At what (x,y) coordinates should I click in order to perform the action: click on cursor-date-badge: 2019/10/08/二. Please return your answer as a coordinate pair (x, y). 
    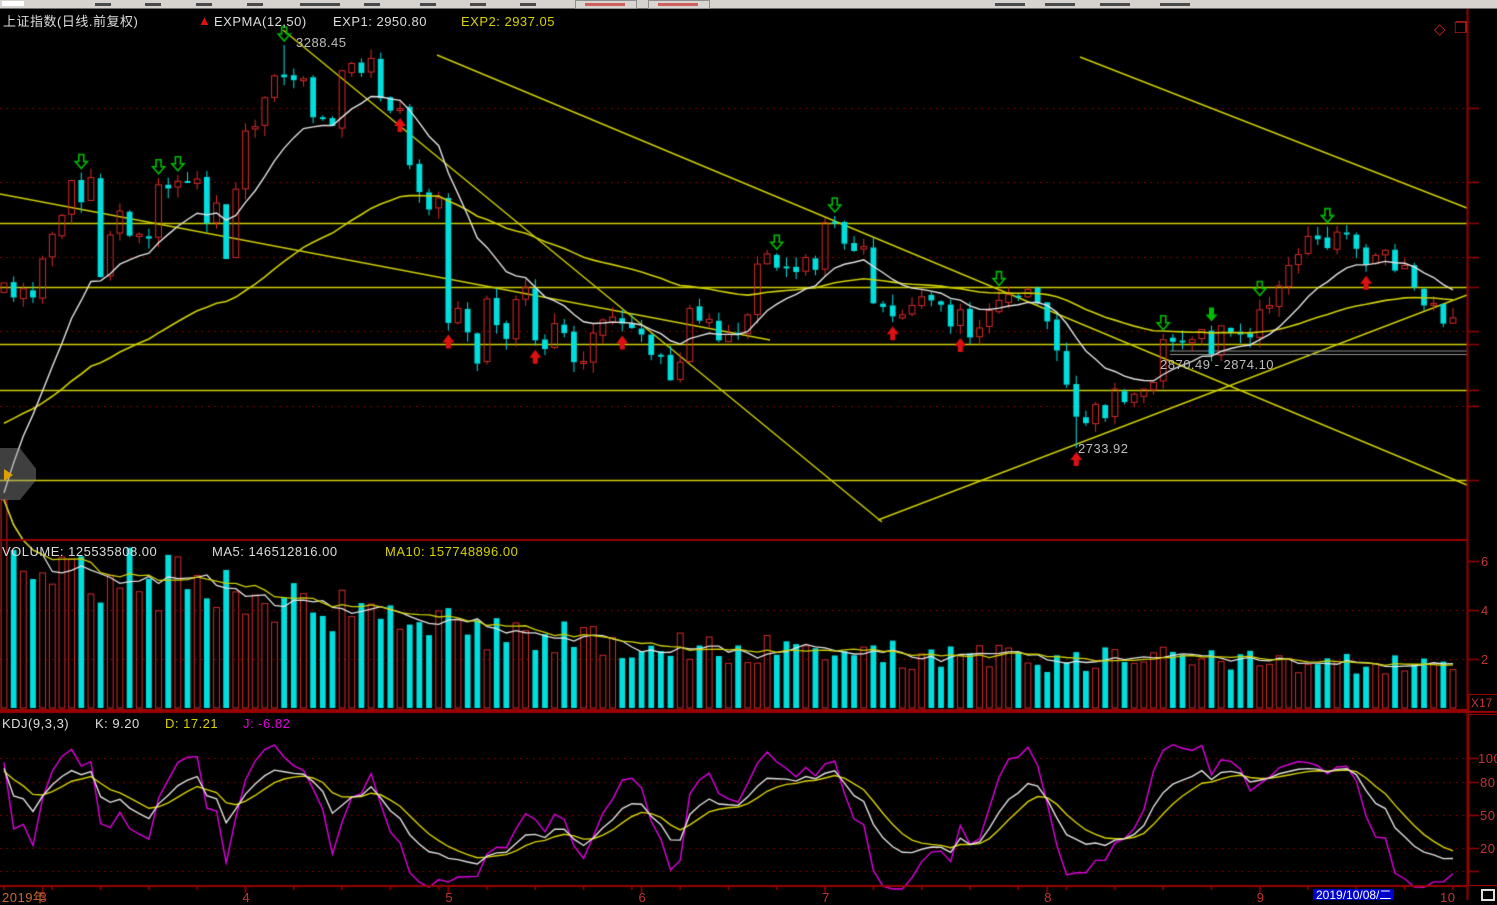
    Looking at the image, I should click on (1354, 895).